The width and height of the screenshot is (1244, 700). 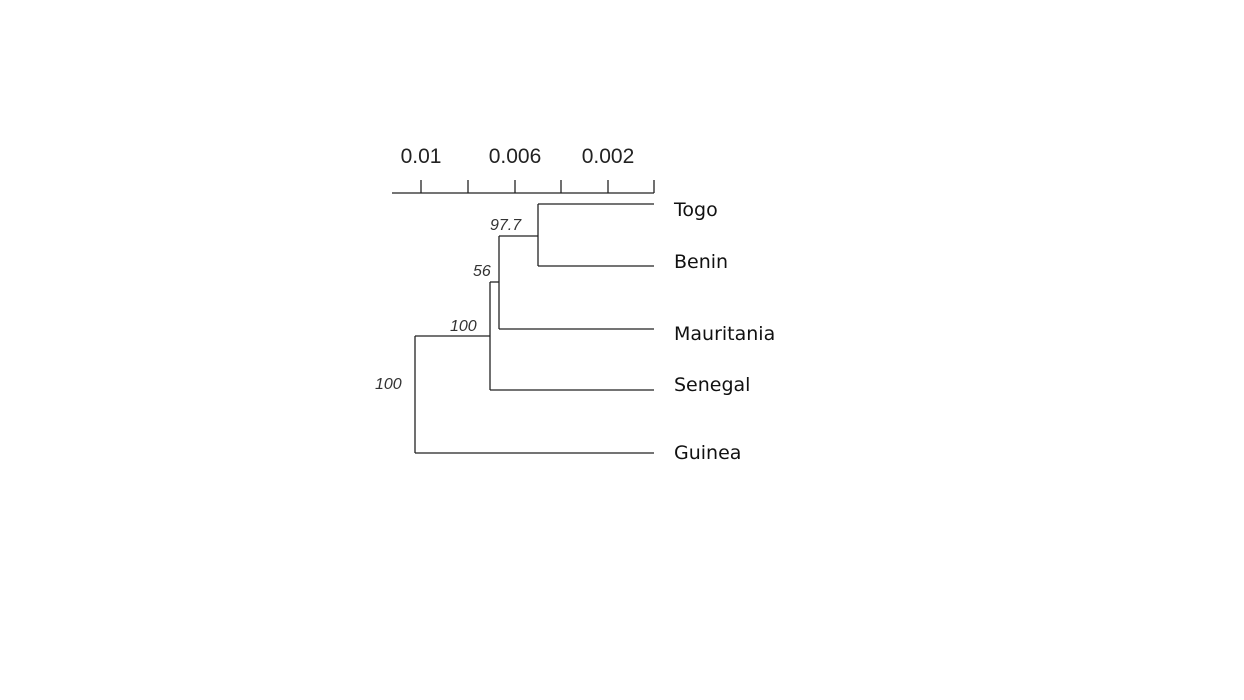 I want to click on tree-branches, so click(x=534, y=328).